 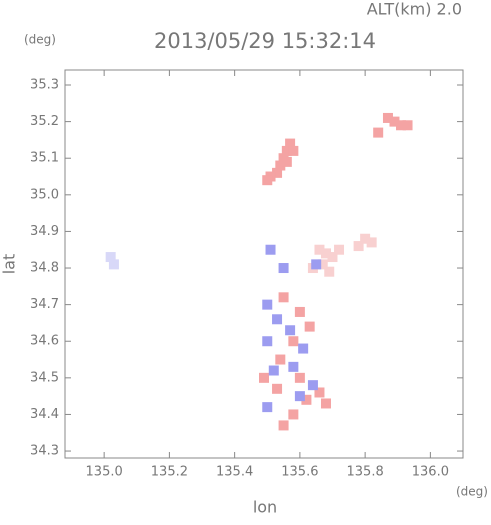 I want to click on x-tick-label: 136.0, so click(x=430, y=472).